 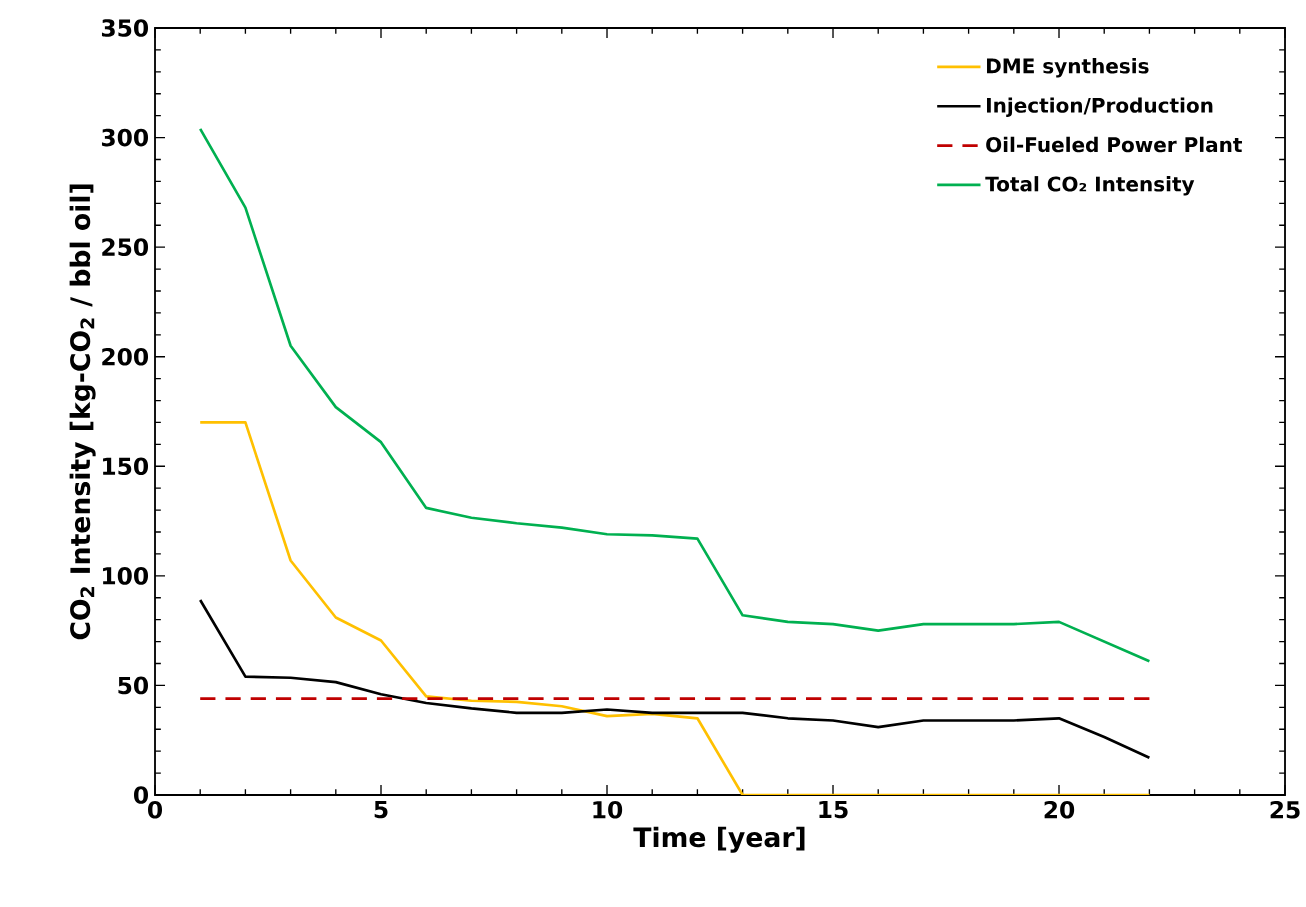 What do you see at coordinates (141, 795) in the screenshot?
I see `y-tick-label: 0` at bounding box center [141, 795].